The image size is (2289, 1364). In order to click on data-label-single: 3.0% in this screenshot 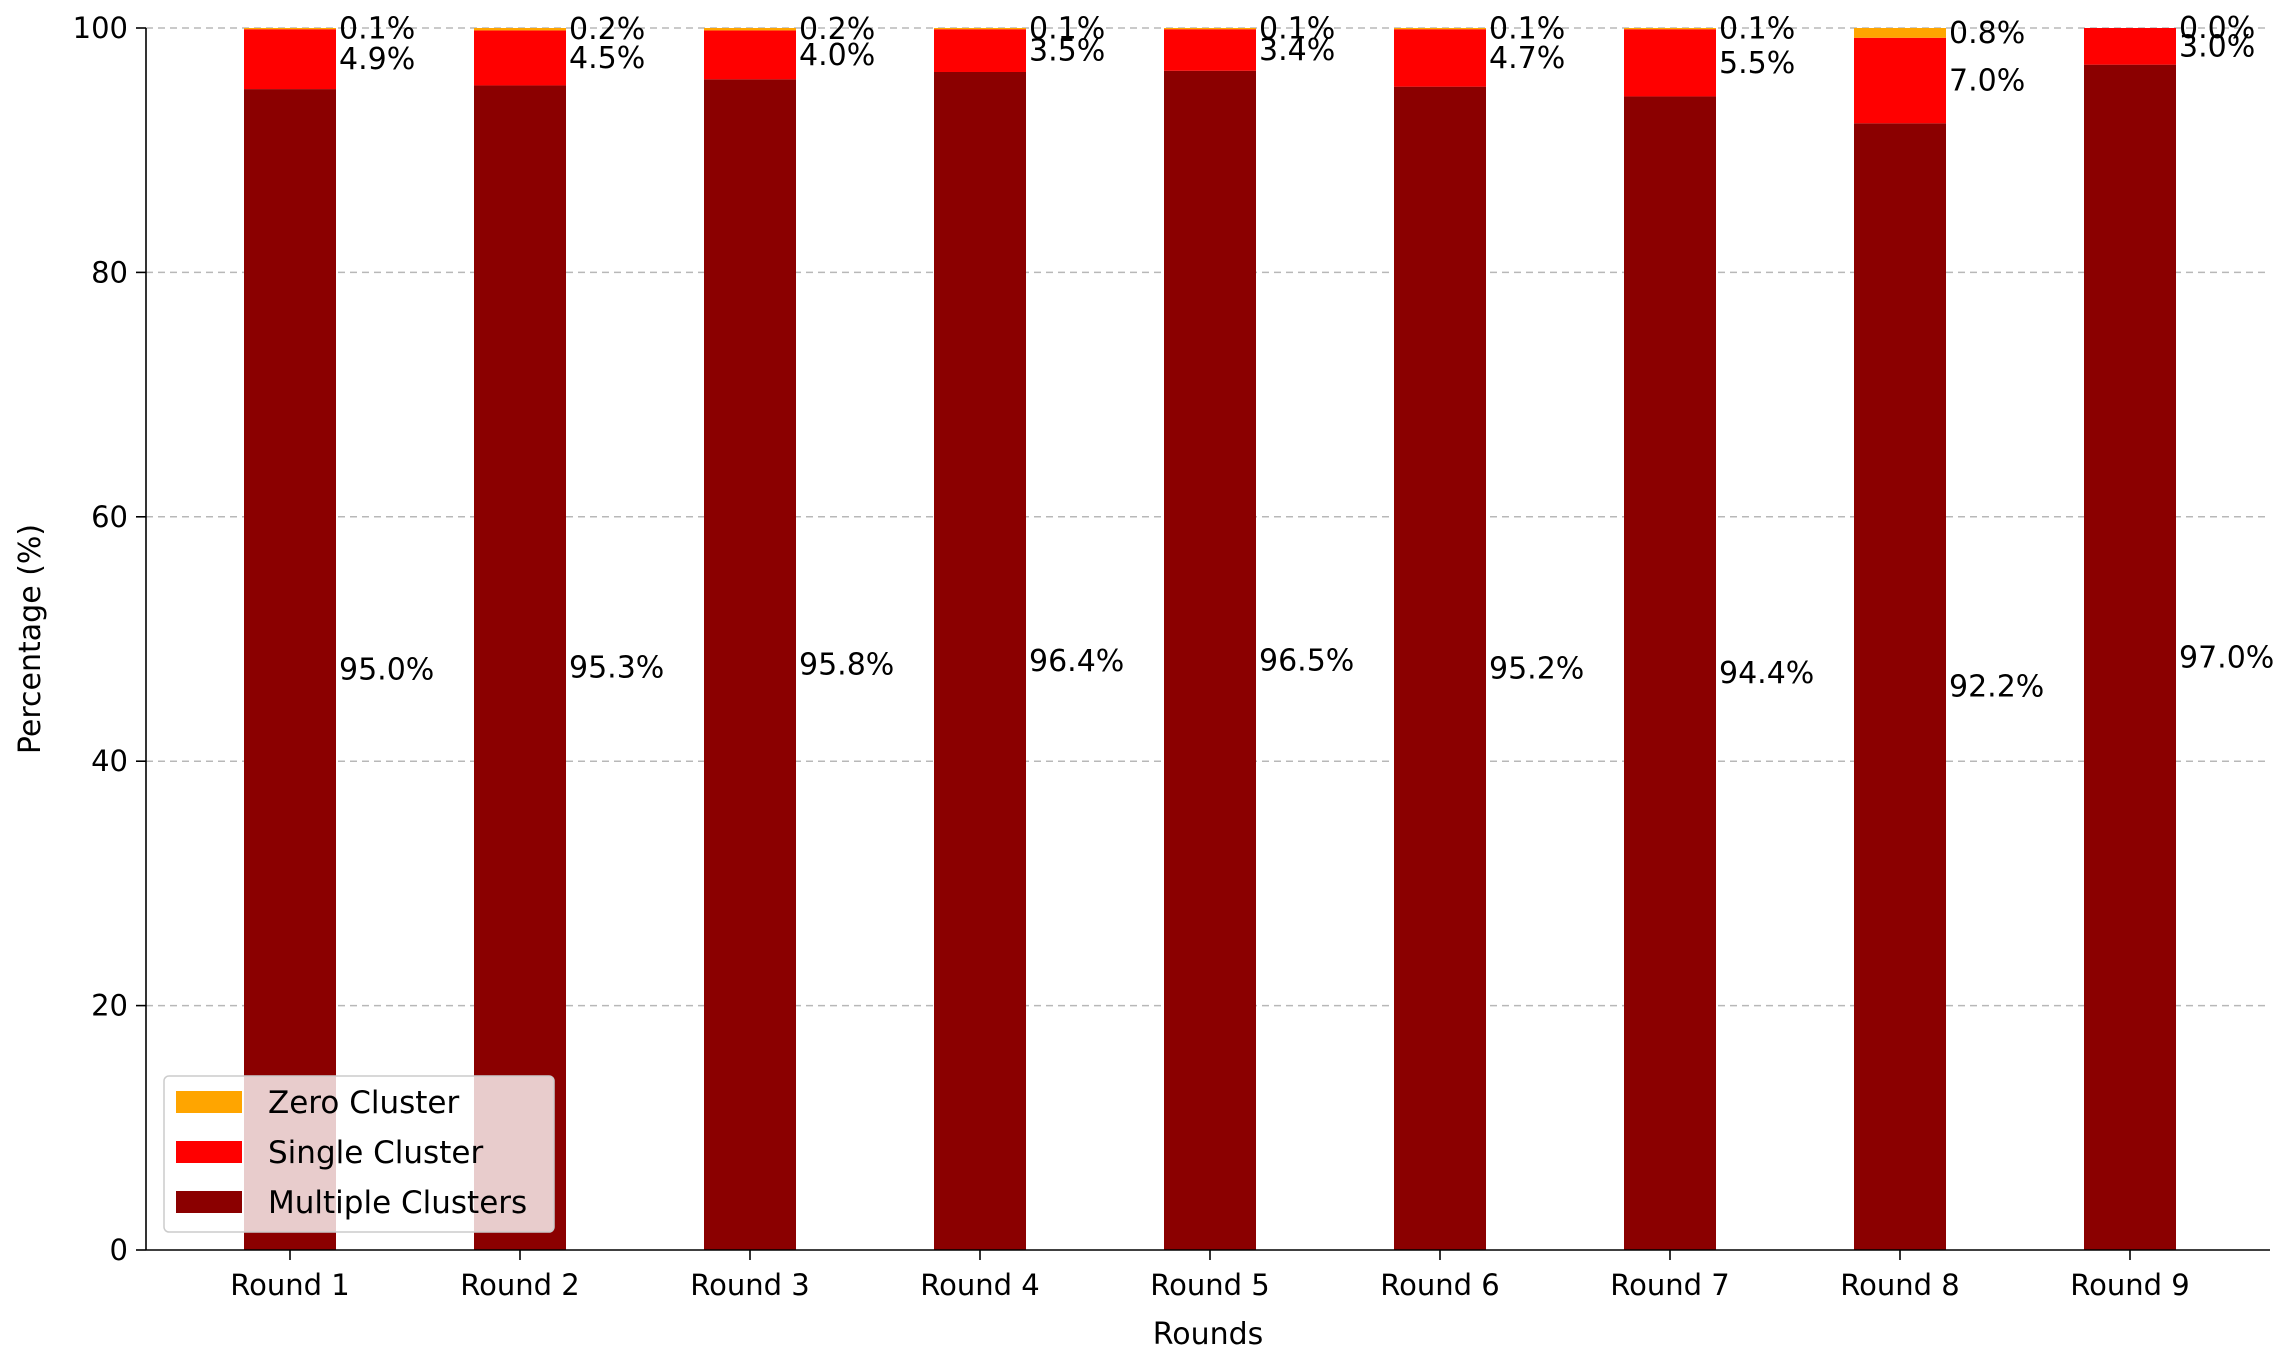, I will do `click(2217, 46)`.